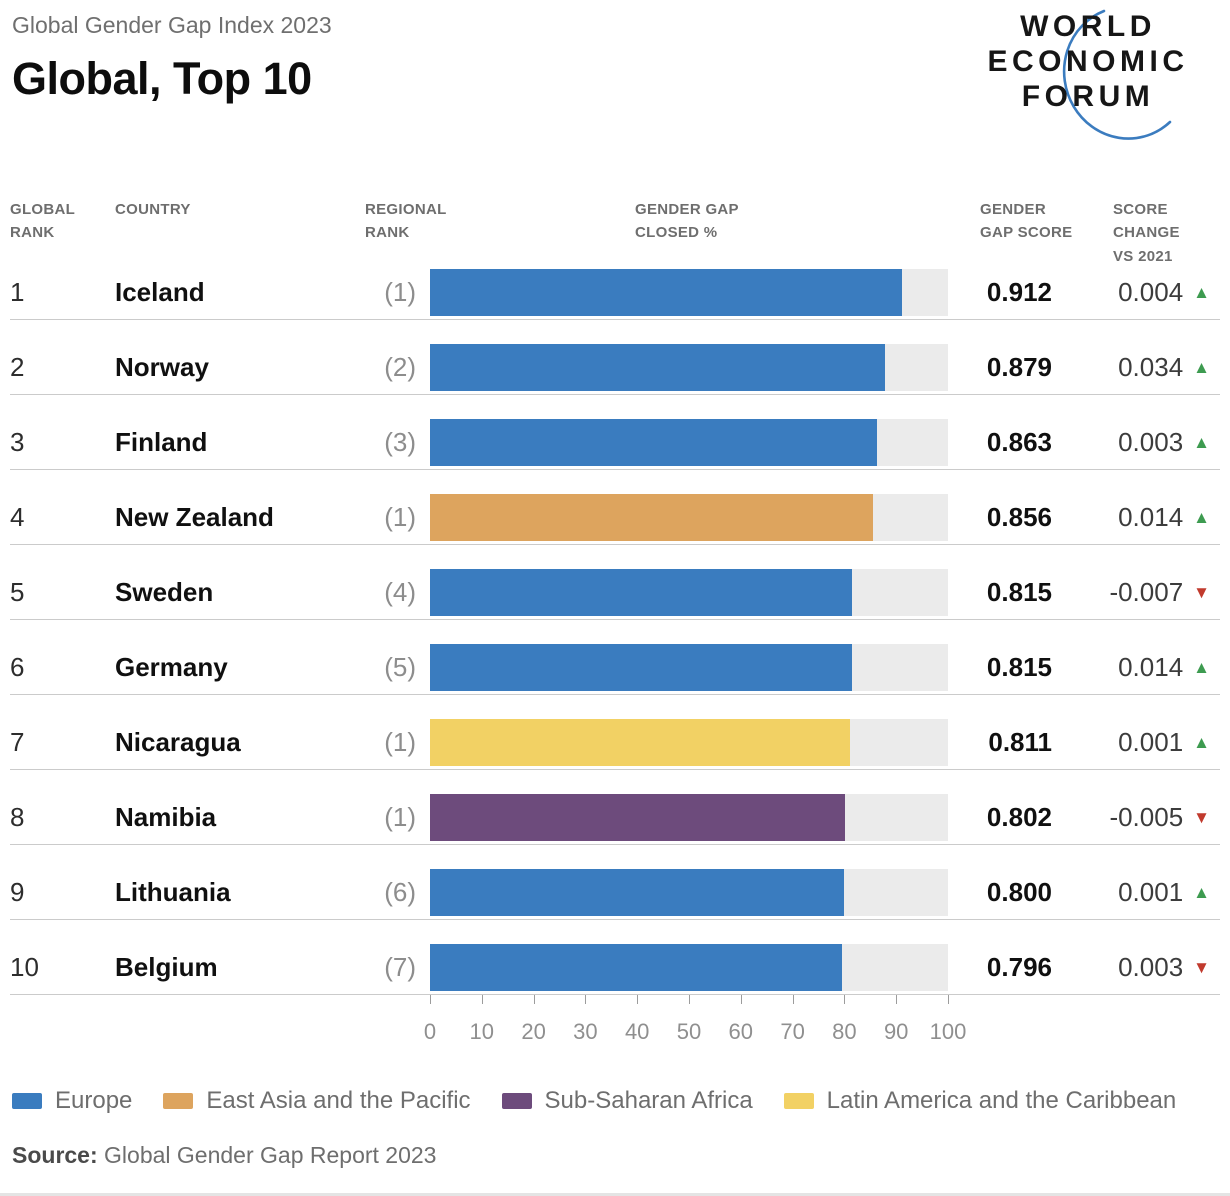 The width and height of the screenshot is (1230, 1196). I want to click on table-row: 3 Finland (3) 0.863 0.003 ▲, so click(615, 432).